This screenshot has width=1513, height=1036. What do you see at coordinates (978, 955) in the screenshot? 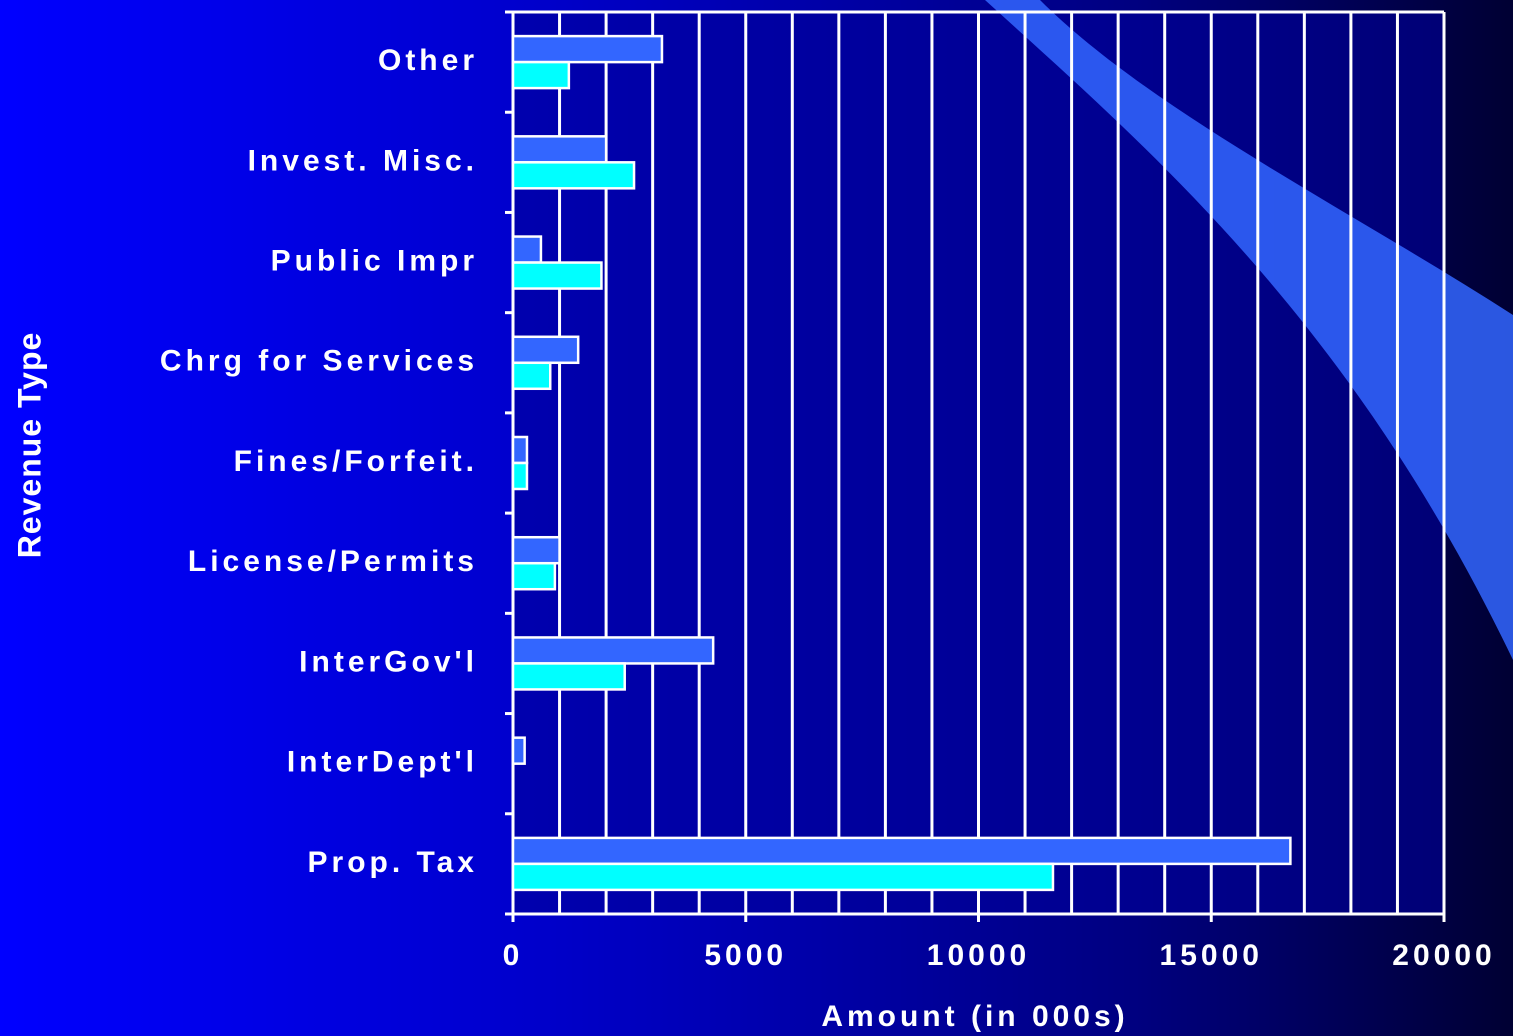
I see `x-tick-label: 10000` at bounding box center [978, 955].